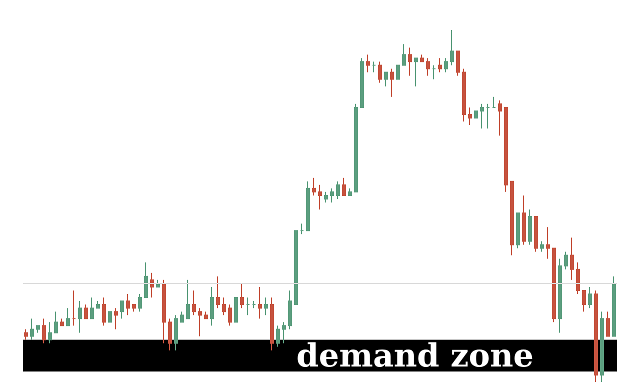 The width and height of the screenshot is (640, 387). I want to click on band-label: demand zone, so click(415, 355).